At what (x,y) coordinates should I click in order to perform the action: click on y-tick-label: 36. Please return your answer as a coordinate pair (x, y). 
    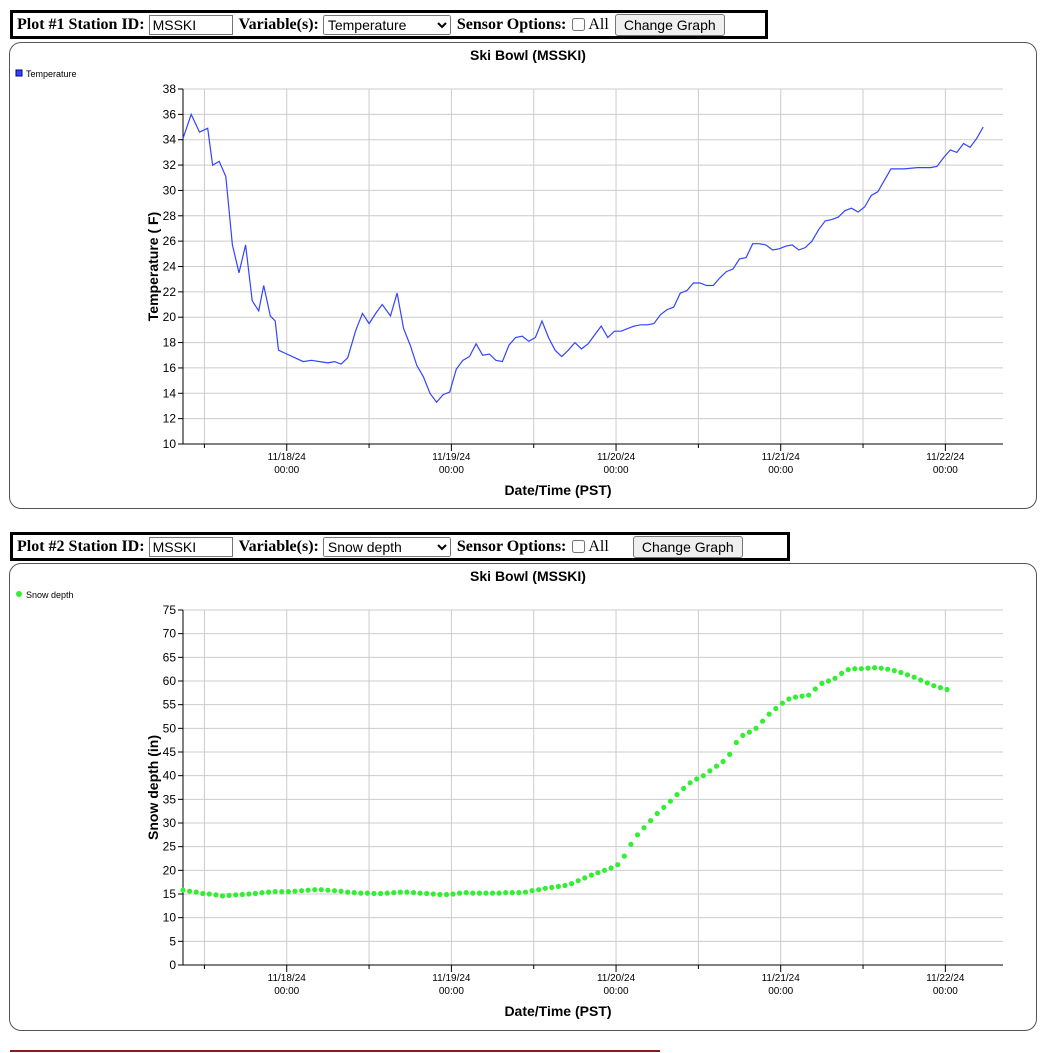
    Looking at the image, I should click on (170, 114).